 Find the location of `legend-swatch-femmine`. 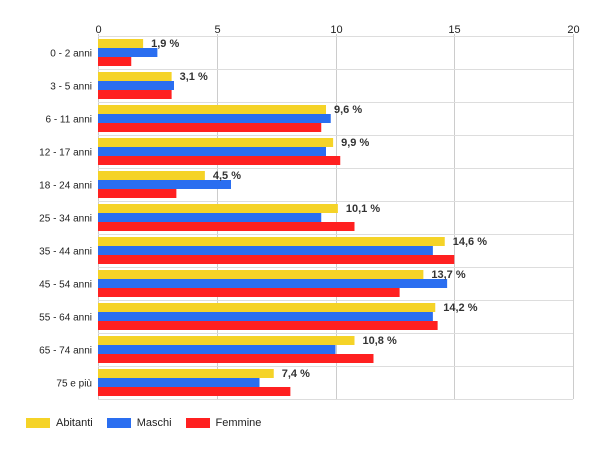

legend-swatch-femmine is located at coordinates (197, 423).